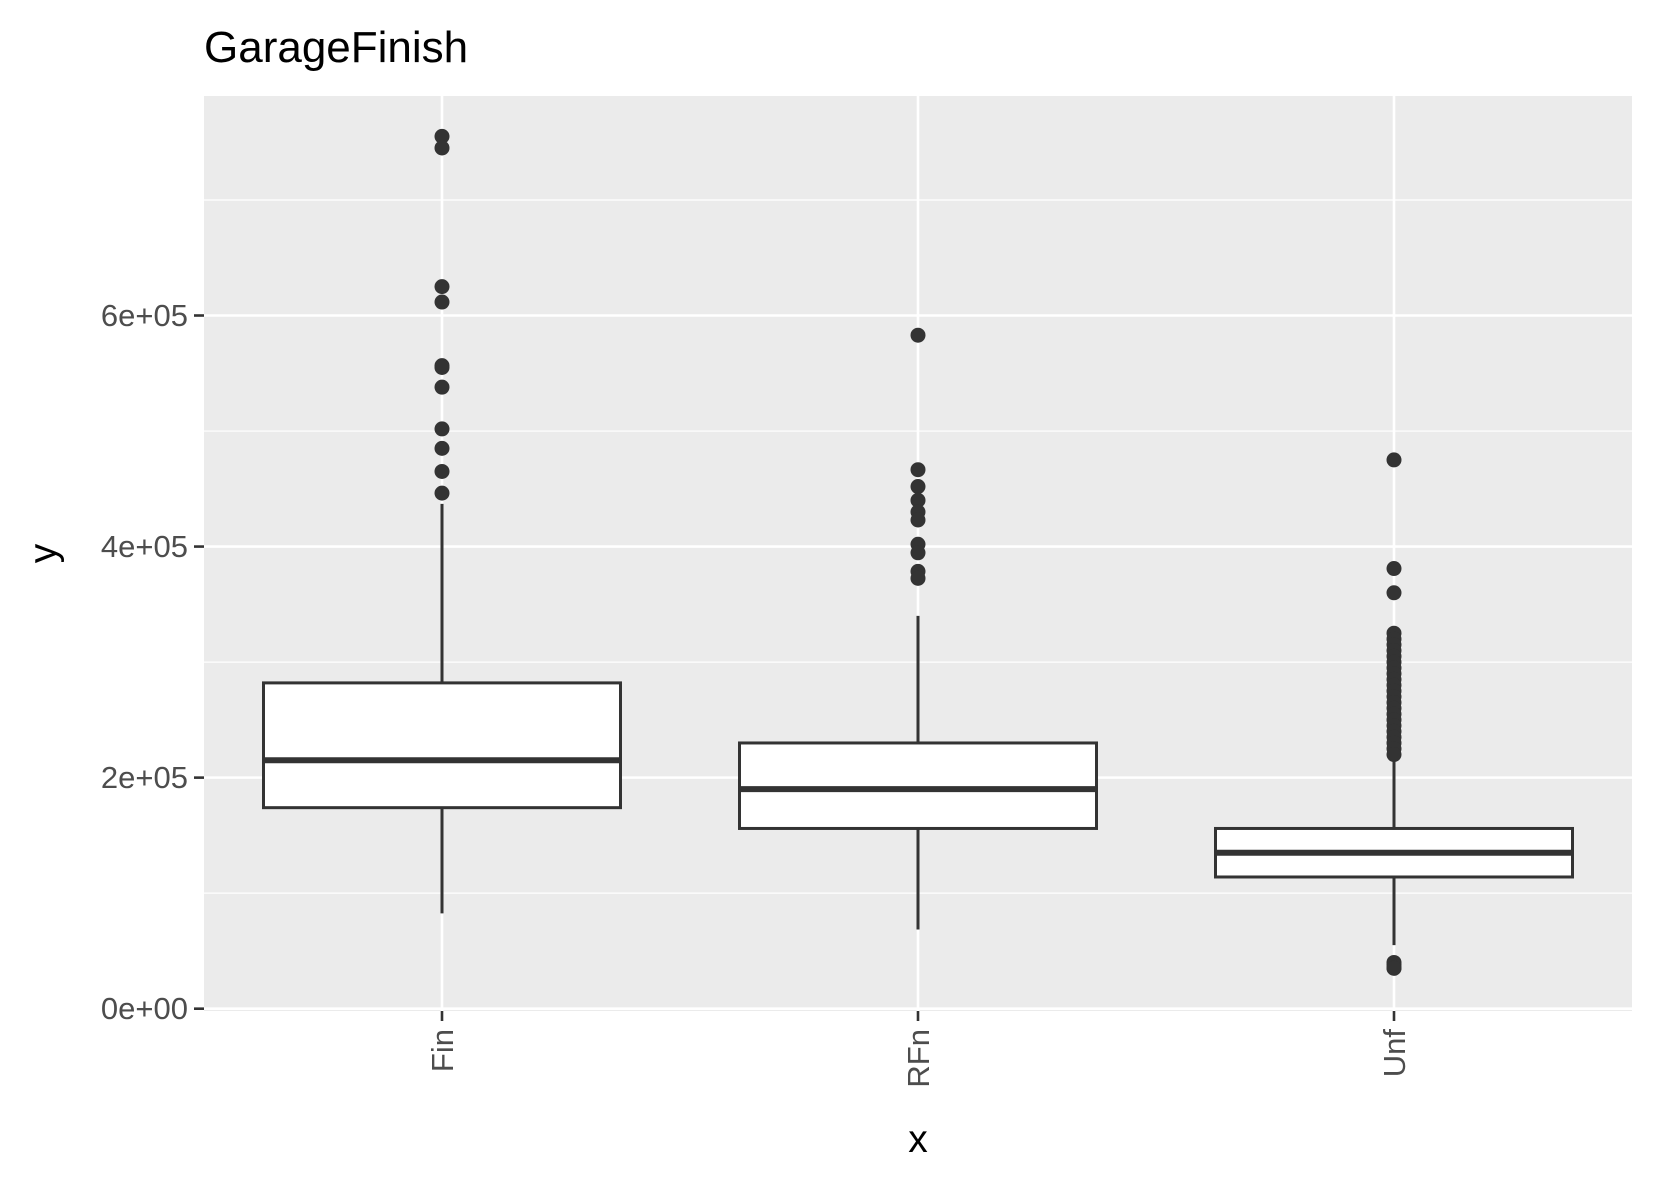 The image size is (1653, 1186). What do you see at coordinates (1394, 714) in the screenshot?
I see `box-group-unf` at bounding box center [1394, 714].